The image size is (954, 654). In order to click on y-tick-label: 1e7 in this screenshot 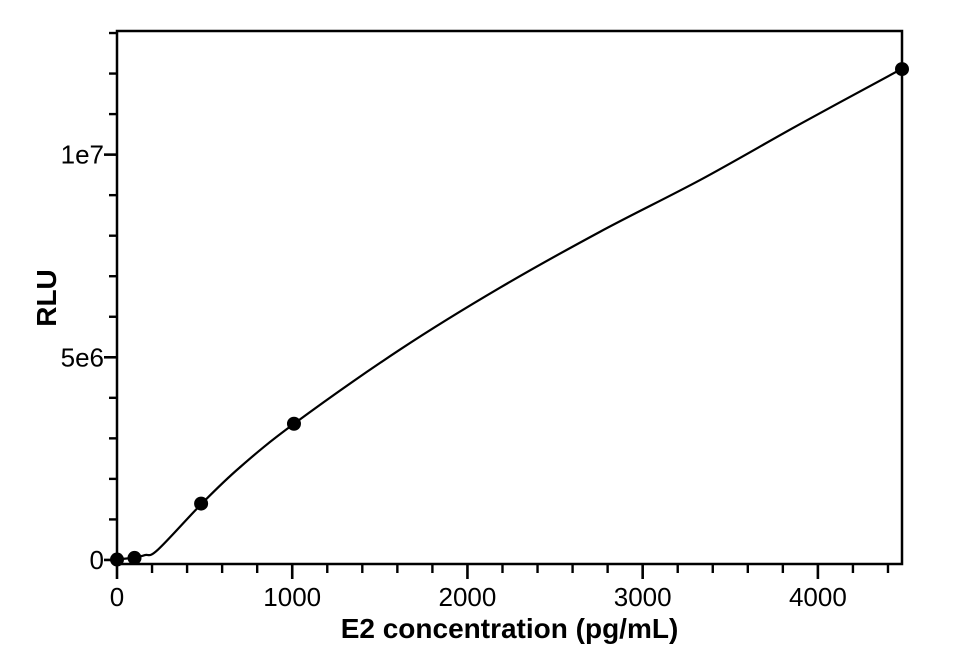, I will do `click(82, 155)`.